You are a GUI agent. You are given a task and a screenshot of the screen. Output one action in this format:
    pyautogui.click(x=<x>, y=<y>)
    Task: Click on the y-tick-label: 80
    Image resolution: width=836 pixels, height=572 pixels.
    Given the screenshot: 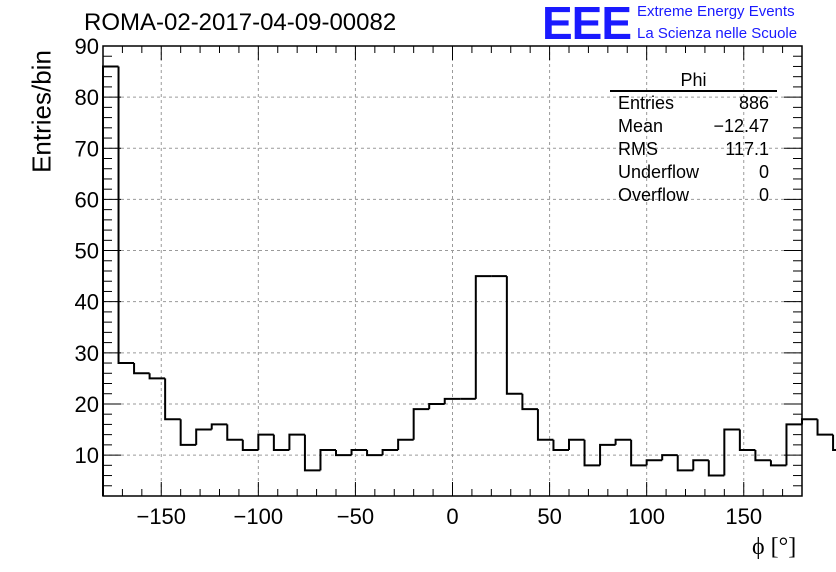 What is the action you would take?
    pyautogui.click(x=87, y=97)
    